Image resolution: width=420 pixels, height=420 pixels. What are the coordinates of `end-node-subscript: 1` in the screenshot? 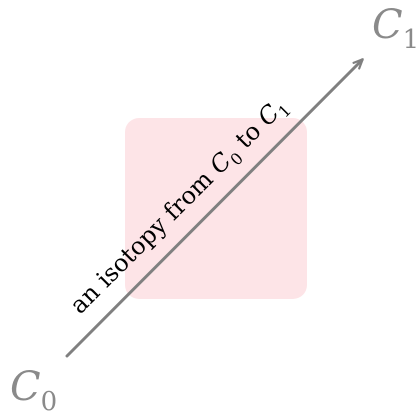 It's located at (411, 40).